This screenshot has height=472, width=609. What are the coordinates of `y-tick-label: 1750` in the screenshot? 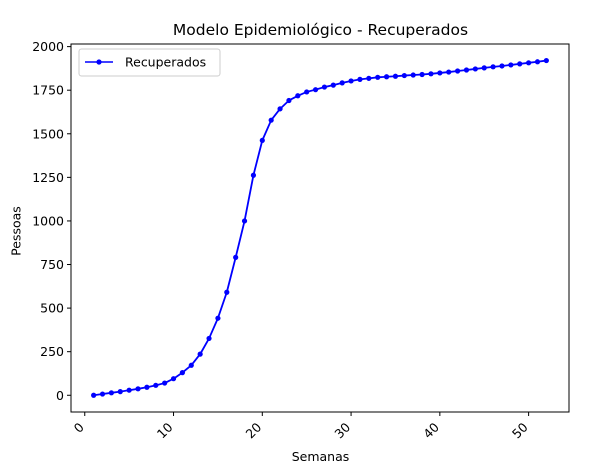 It's located at (48, 90).